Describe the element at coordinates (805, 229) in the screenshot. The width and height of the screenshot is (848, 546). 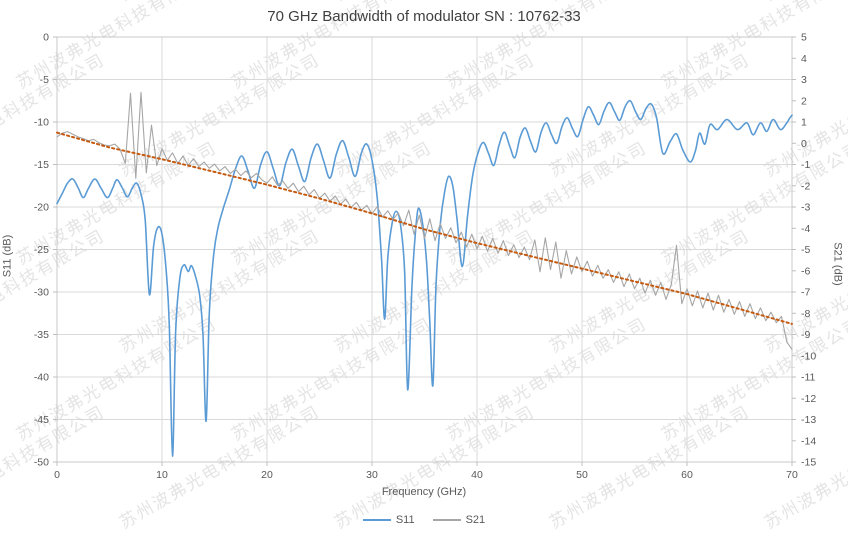
I see `right-axis-tick-label: -4` at that location.